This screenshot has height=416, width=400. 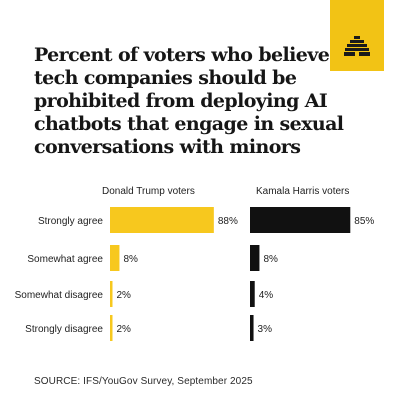 What do you see at coordinates (357, 46) in the screenshot?
I see `beehive-icon` at bounding box center [357, 46].